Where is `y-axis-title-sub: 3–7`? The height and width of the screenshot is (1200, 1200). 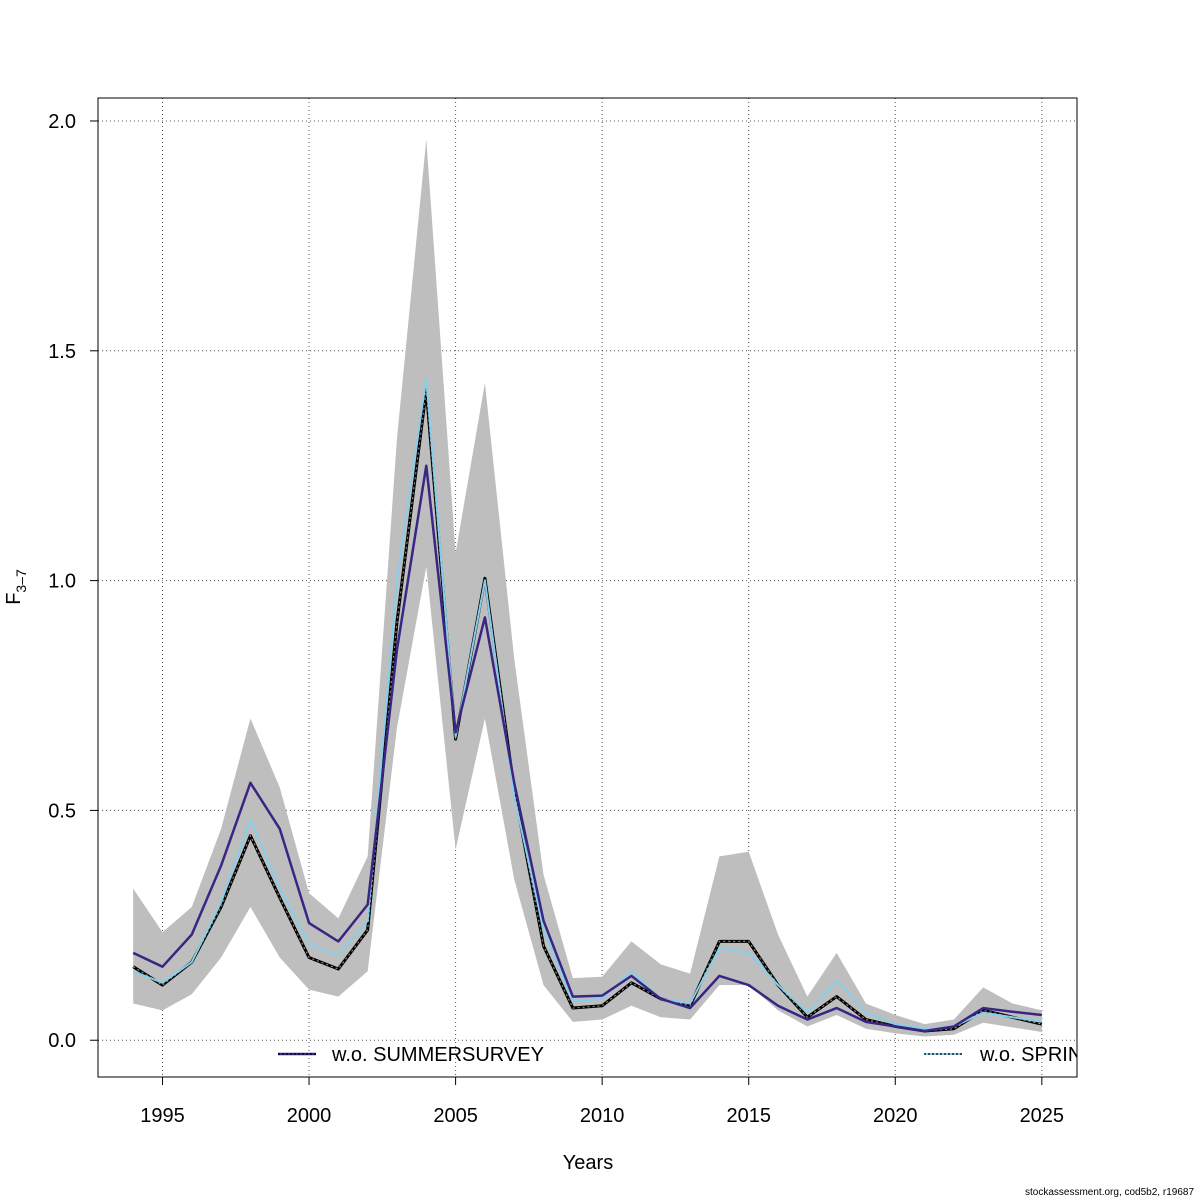 y-axis-title-sub: 3–7 is located at coordinates (21, 581).